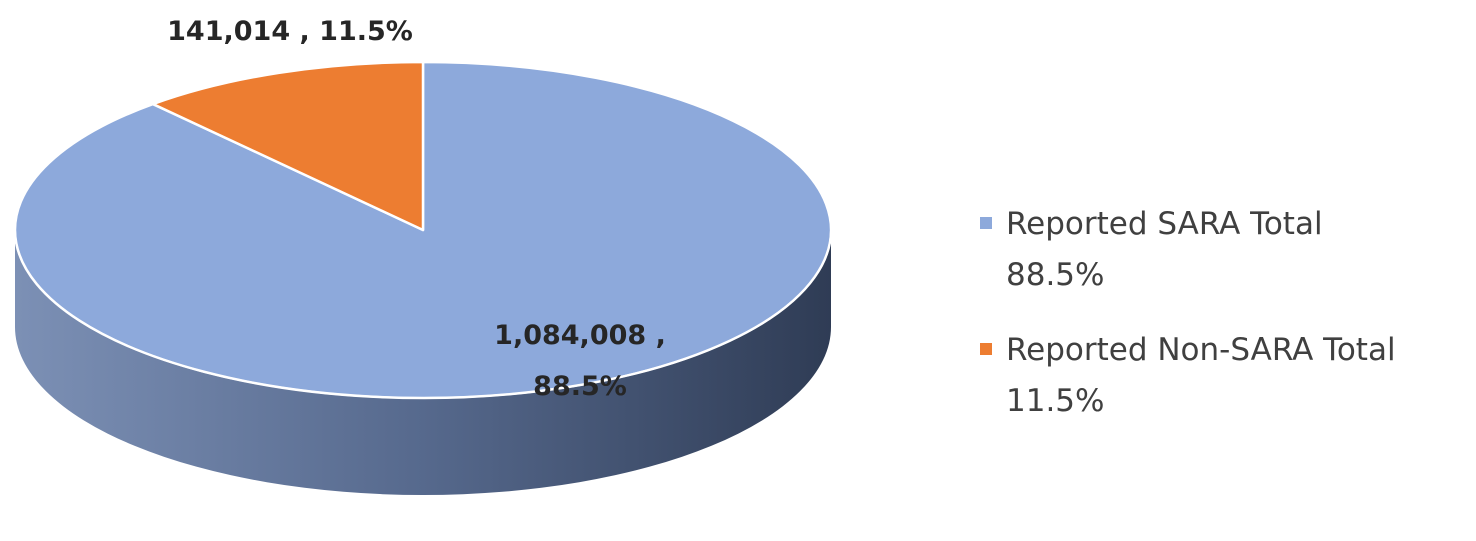  What do you see at coordinates (1151, 249) in the screenshot?
I see `legend-item-sara: Reported SARA Total 88.5%` at bounding box center [1151, 249].